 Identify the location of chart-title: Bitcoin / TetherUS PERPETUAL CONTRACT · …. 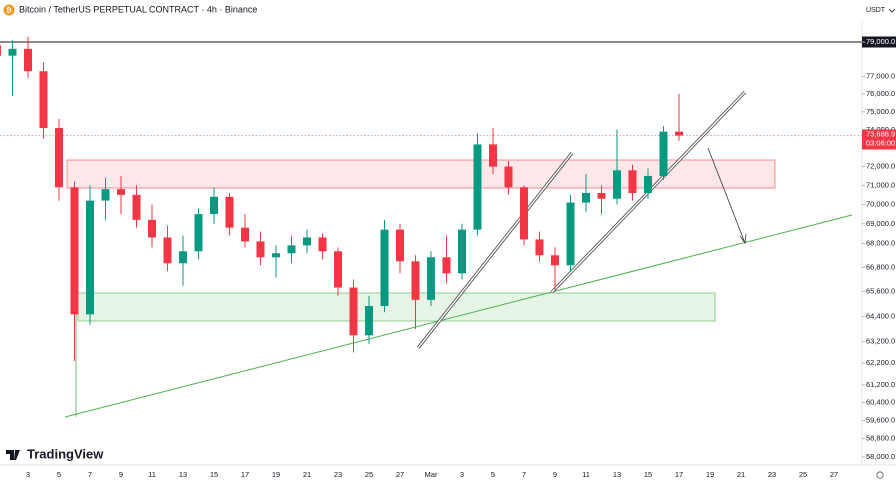
(138, 9).